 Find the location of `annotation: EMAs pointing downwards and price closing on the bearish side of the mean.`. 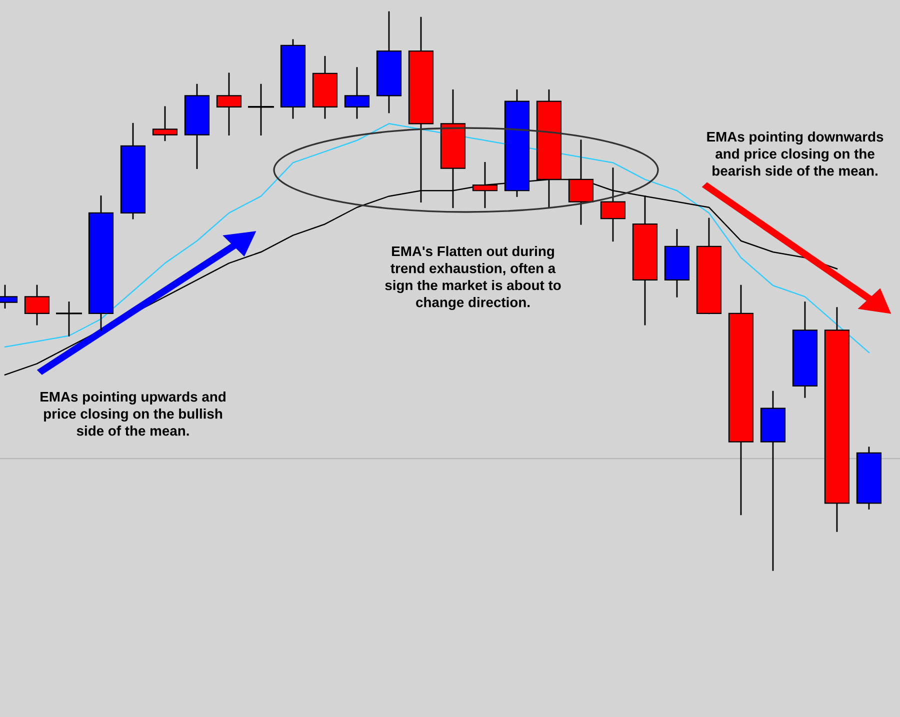

annotation: EMAs pointing downwards and price closing on the bearish side of the mean. is located at coordinates (795, 153).